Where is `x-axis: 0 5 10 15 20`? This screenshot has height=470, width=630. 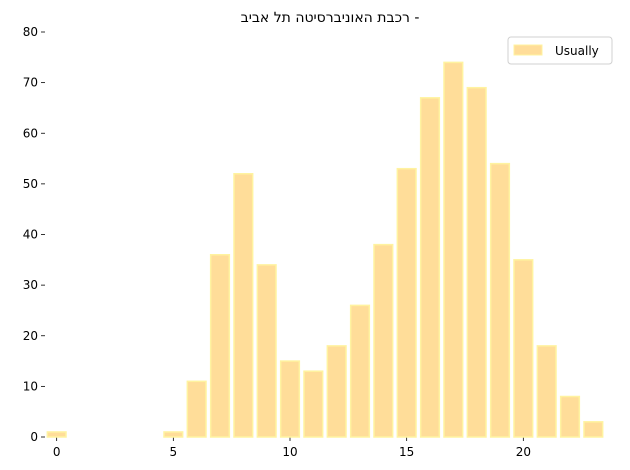 x-axis: 0 5 10 15 20 is located at coordinates (292, 448).